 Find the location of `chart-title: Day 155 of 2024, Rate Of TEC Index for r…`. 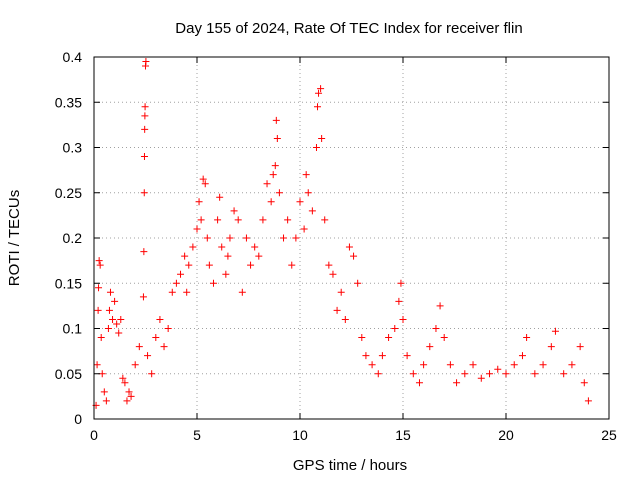

chart-title: Day 155 of 2024, Rate Of TEC Index for r… is located at coordinates (348, 28).